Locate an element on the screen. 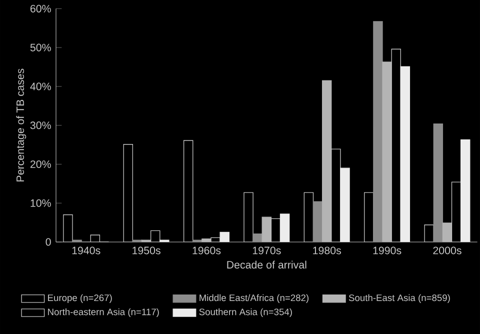 The height and width of the screenshot is (334, 480). x-tick-label: 1940s is located at coordinates (86, 250).